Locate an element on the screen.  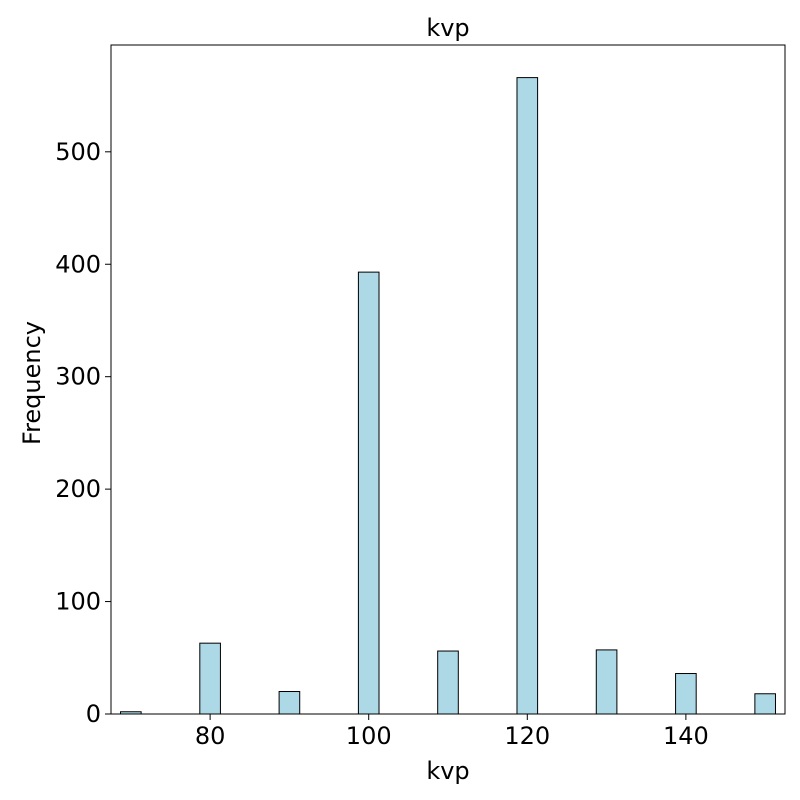
x-tick-label: 120 is located at coordinates (527, 736).